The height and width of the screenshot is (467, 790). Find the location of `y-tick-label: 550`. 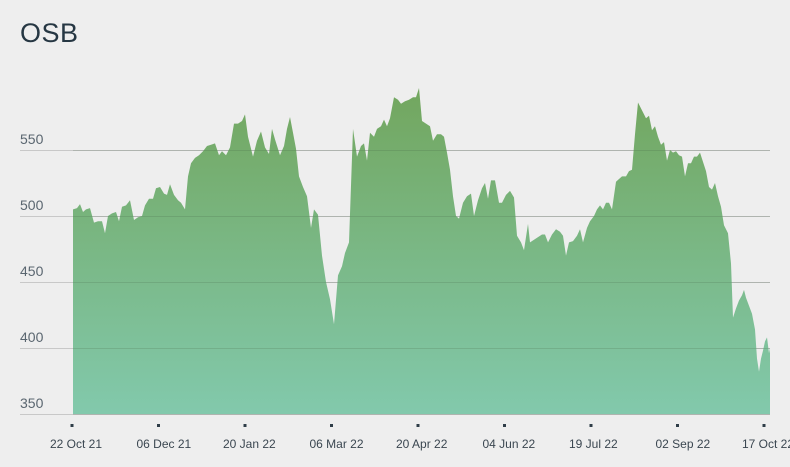

y-tick-label: 550 is located at coordinates (32, 139).